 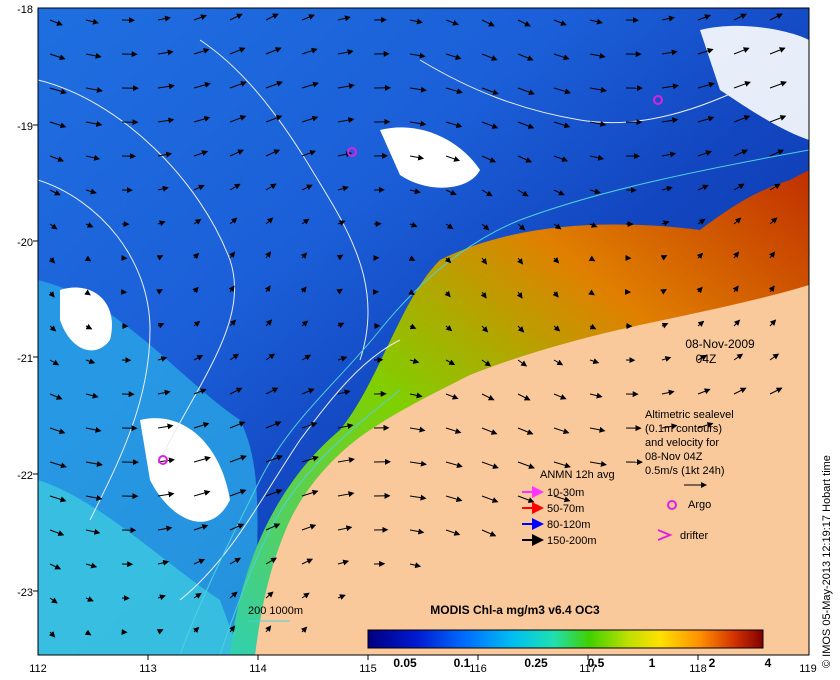 What do you see at coordinates (478, 669) in the screenshot?
I see `lon-tick-label: 116` at bounding box center [478, 669].